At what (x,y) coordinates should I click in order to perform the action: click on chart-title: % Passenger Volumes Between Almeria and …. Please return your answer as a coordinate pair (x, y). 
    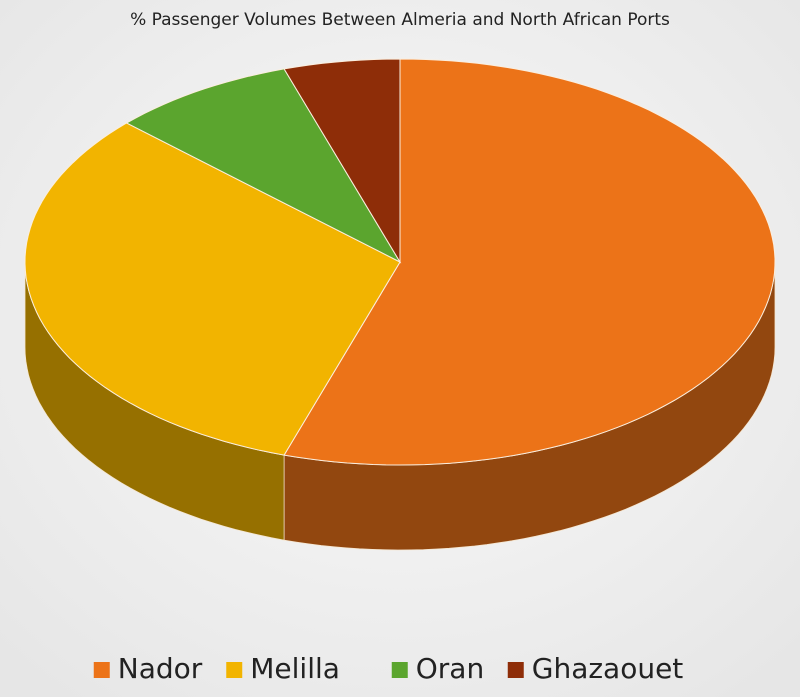
    Looking at the image, I should click on (400, 20).